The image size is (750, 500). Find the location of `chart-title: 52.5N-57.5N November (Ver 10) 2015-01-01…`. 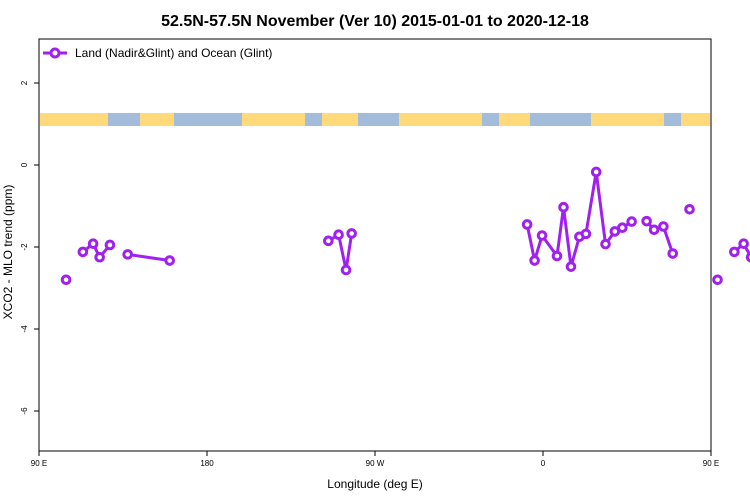

chart-title: 52.5N-57.5N November (Ver 10) 2015-01-01… is located at coordinates (375, 21).